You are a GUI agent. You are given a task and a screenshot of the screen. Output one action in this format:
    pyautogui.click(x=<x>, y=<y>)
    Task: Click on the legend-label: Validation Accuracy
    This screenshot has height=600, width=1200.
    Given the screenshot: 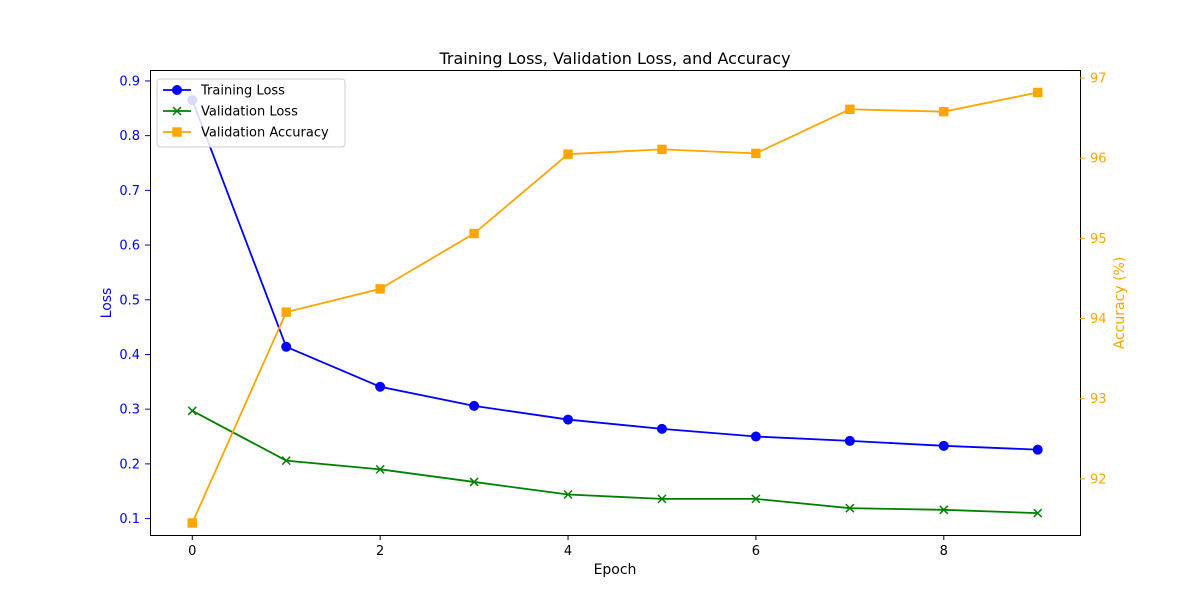 What is the action you would take?
    pyautogui.click(x=265, y=133)
    